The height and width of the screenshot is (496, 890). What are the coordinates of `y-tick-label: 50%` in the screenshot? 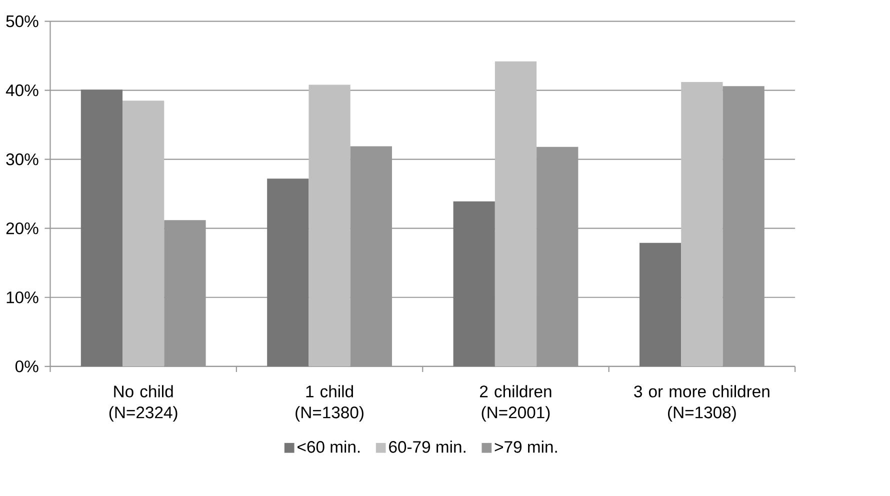 It's located at (22, 21).